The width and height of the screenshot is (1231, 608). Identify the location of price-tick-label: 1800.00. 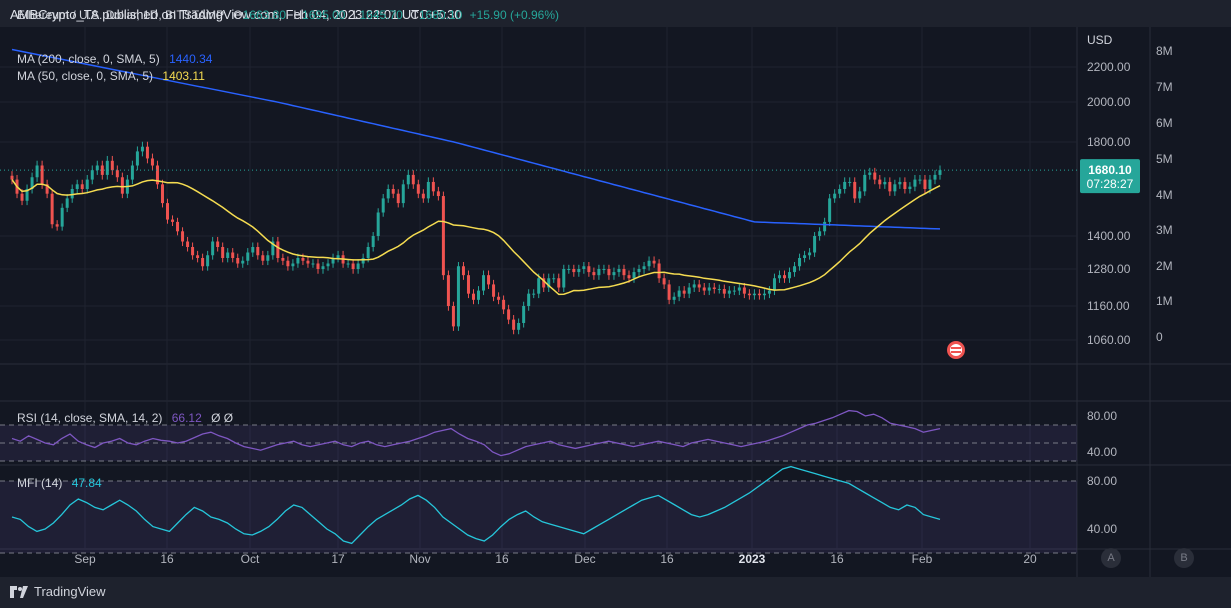
(1109, 142).